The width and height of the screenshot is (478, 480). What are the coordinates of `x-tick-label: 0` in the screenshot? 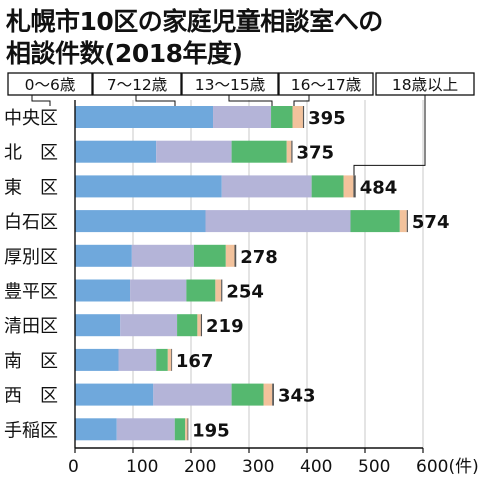 It's located at (73, 467).